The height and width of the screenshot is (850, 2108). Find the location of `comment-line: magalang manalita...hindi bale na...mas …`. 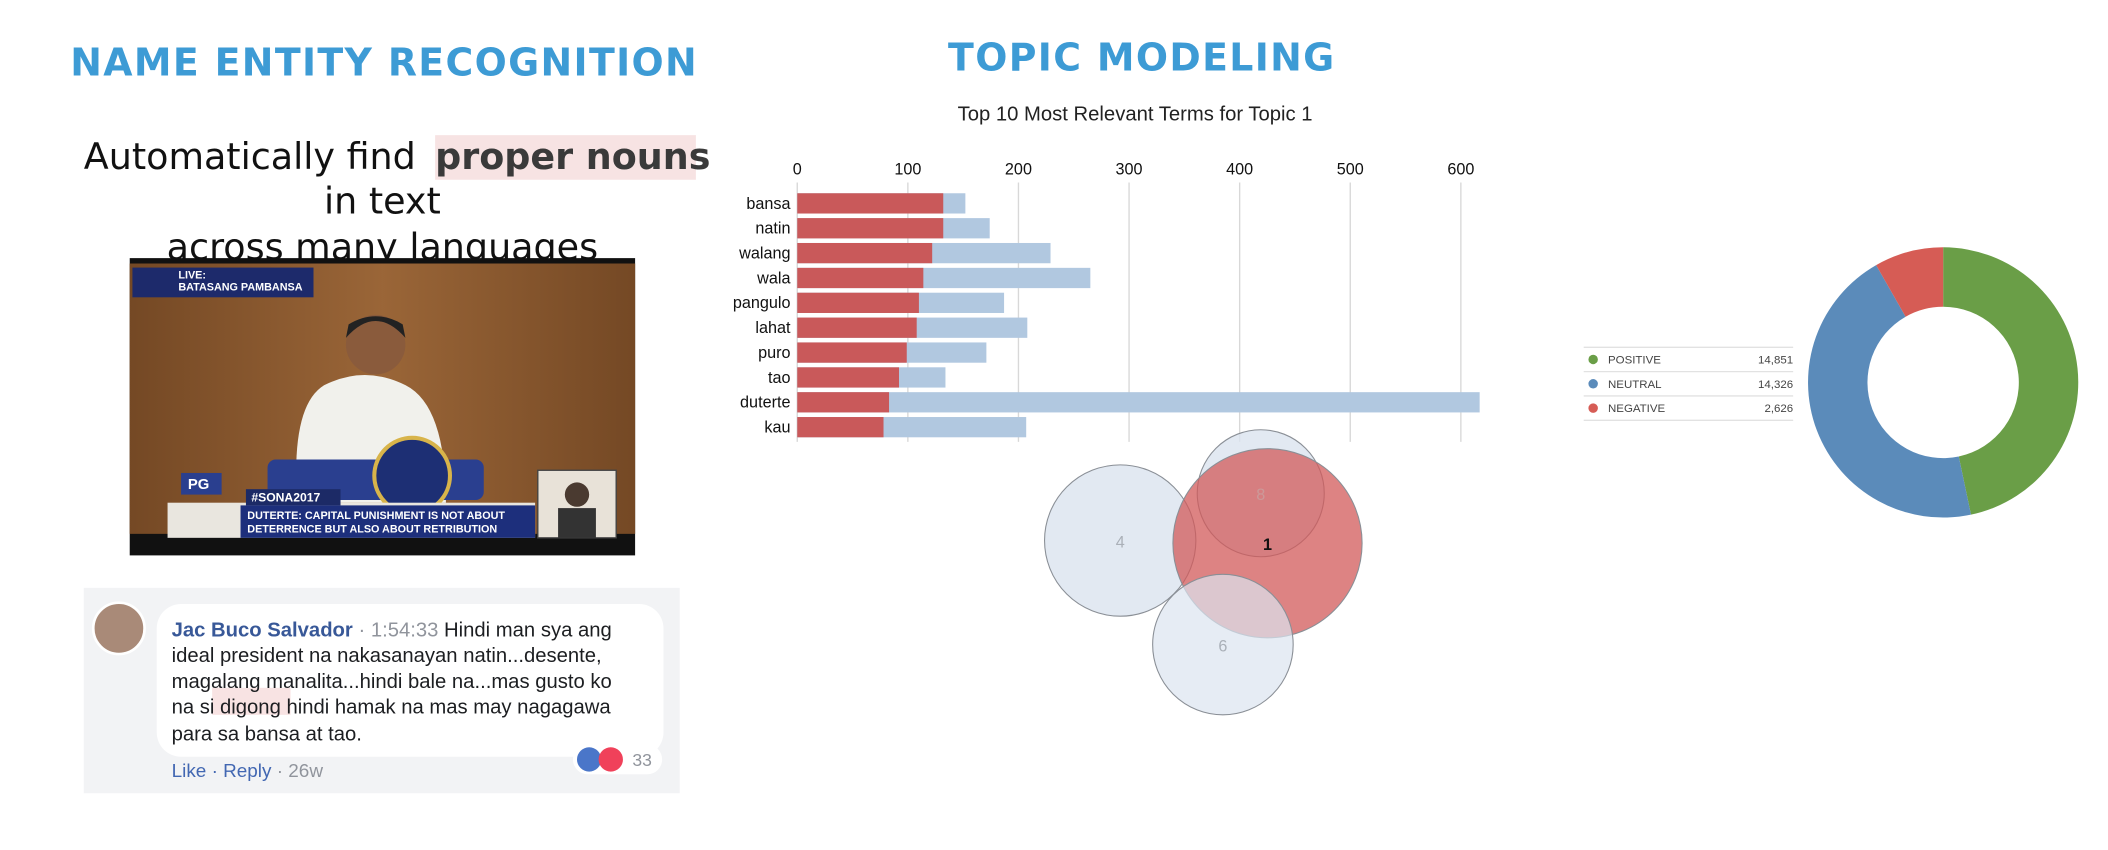

comment-line: magalang manalita...hindi bale na...mas … is located at coordinates (392, 682).